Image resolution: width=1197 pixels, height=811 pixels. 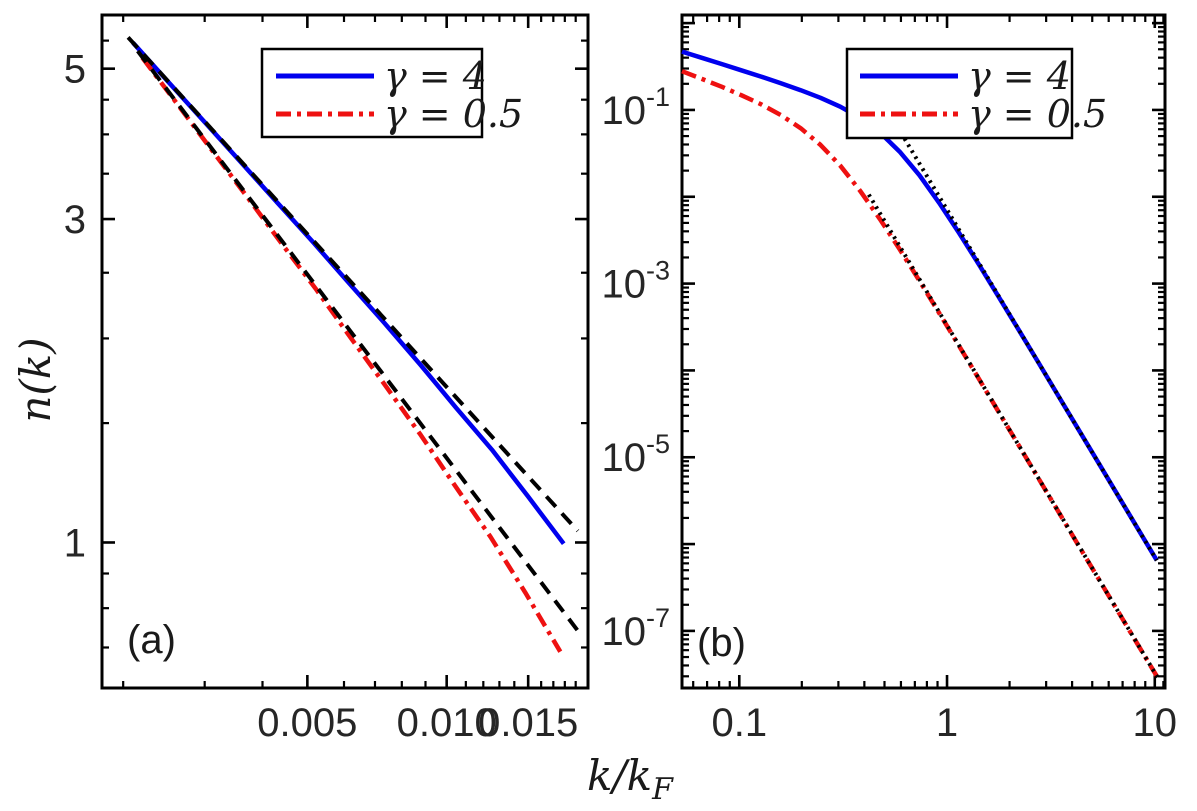 What do you see at coordinates (635, 107) in the screenshot?
I see `y-tick-label: 10⁻¹` at bounding box center [635, 107].